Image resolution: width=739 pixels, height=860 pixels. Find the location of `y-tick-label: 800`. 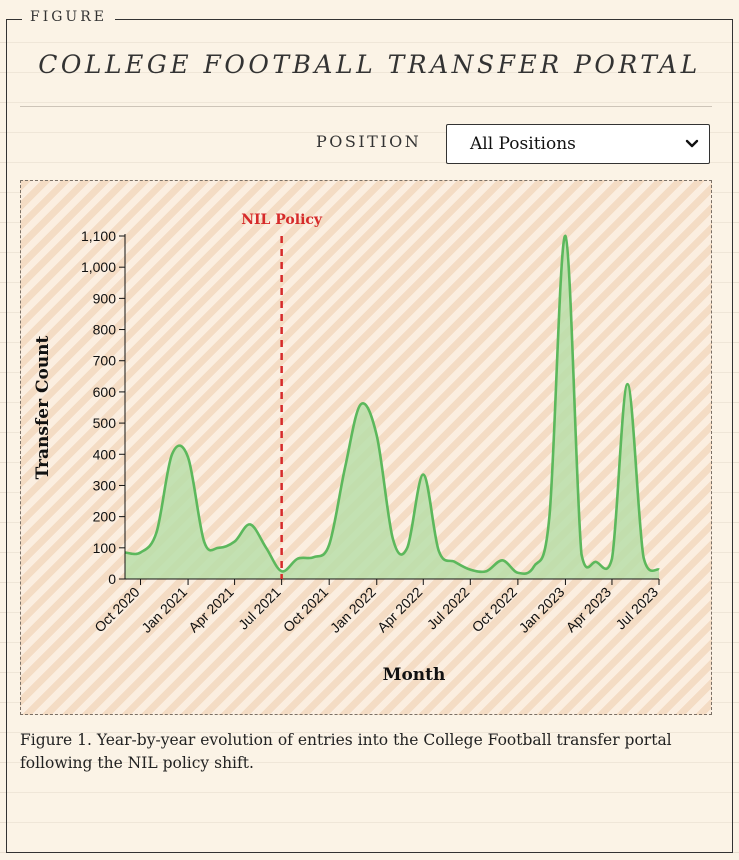

y-tick-label: 800 is located at coordinates (105, 330).